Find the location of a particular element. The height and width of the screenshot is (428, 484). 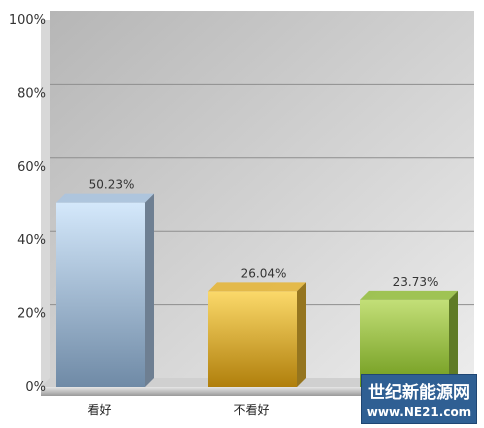

x-category-label: 看好 is located at coordinates (99, 410).